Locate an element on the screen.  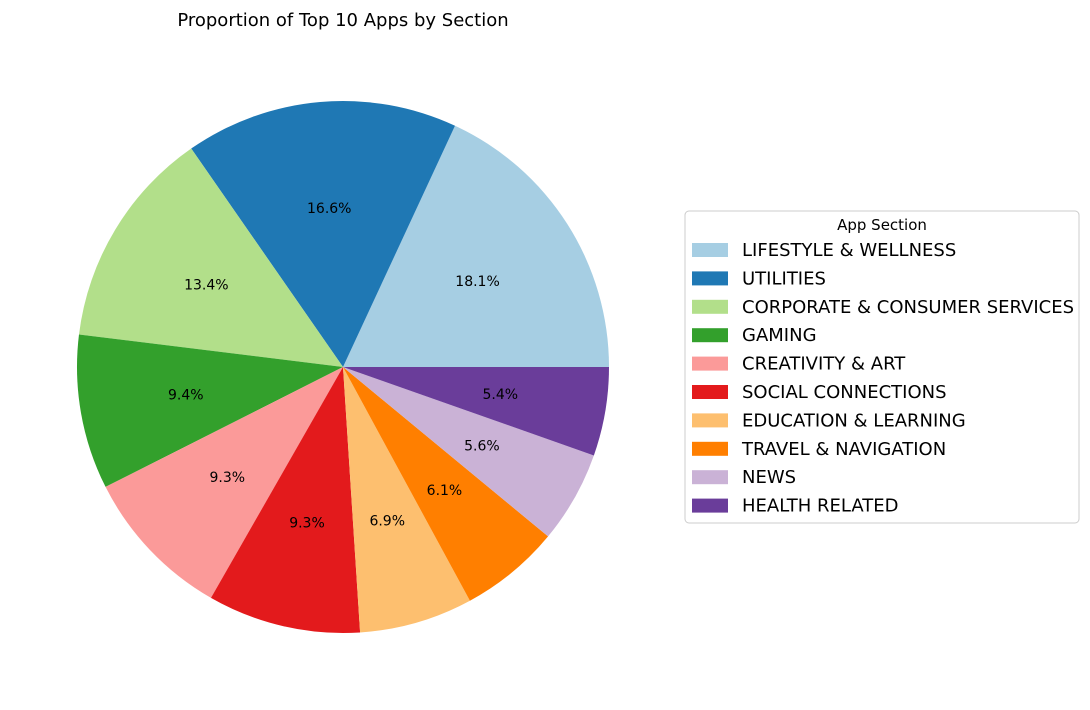
legend-label-travel-and-navigation: TRAVEL & NAVIGATION is located at coordinates (843, 449).